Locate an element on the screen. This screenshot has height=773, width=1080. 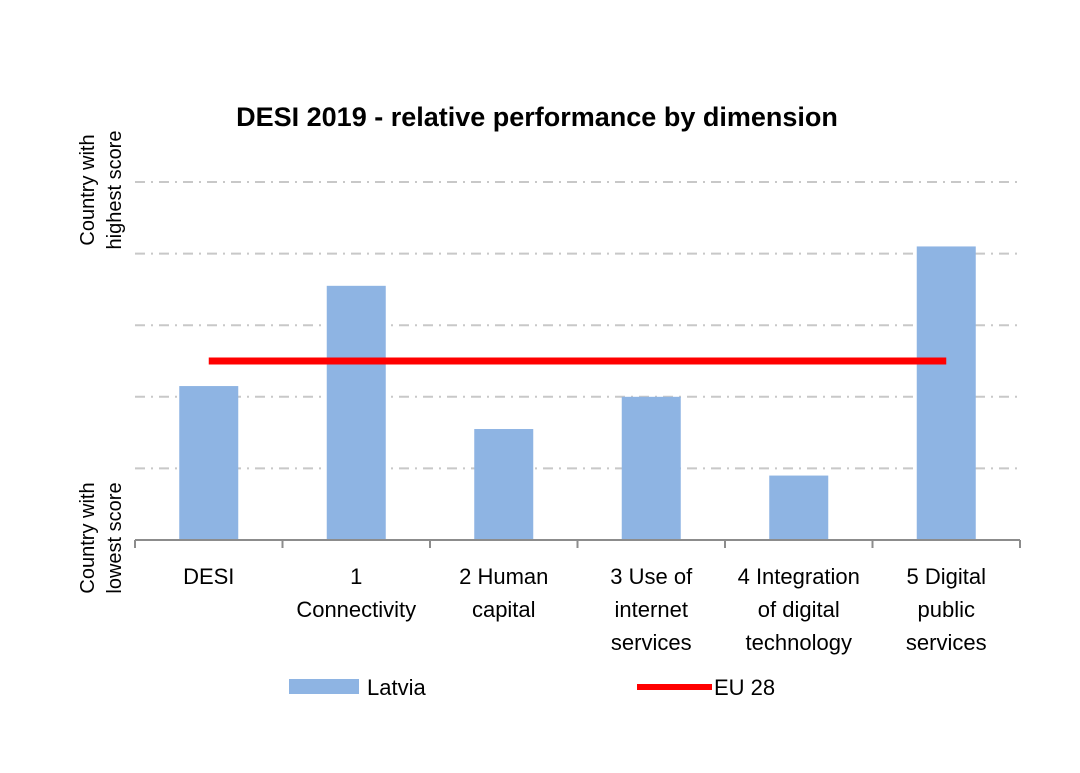
x-tick-label-line: 5 Digital is located at coordinates (946, 576).